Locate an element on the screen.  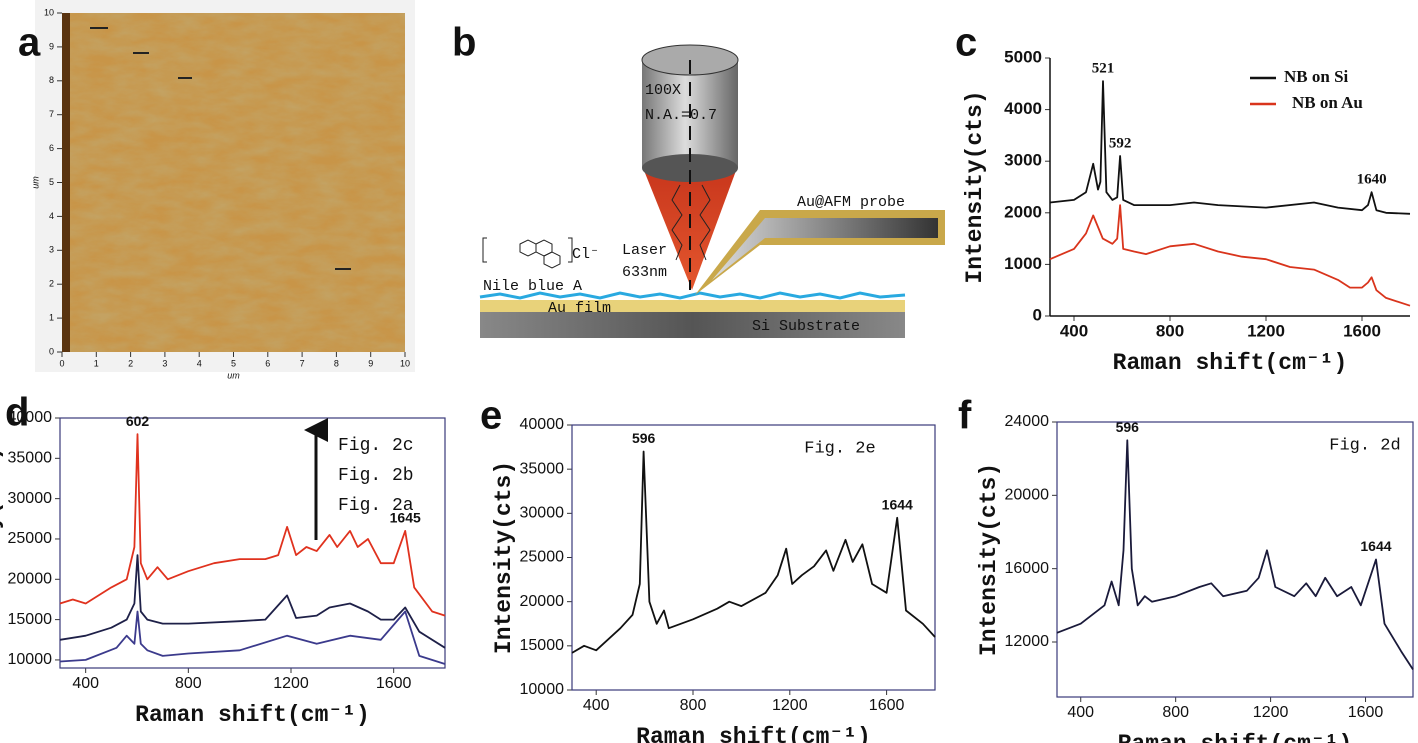
bracket is located at coordinates (527, 250).